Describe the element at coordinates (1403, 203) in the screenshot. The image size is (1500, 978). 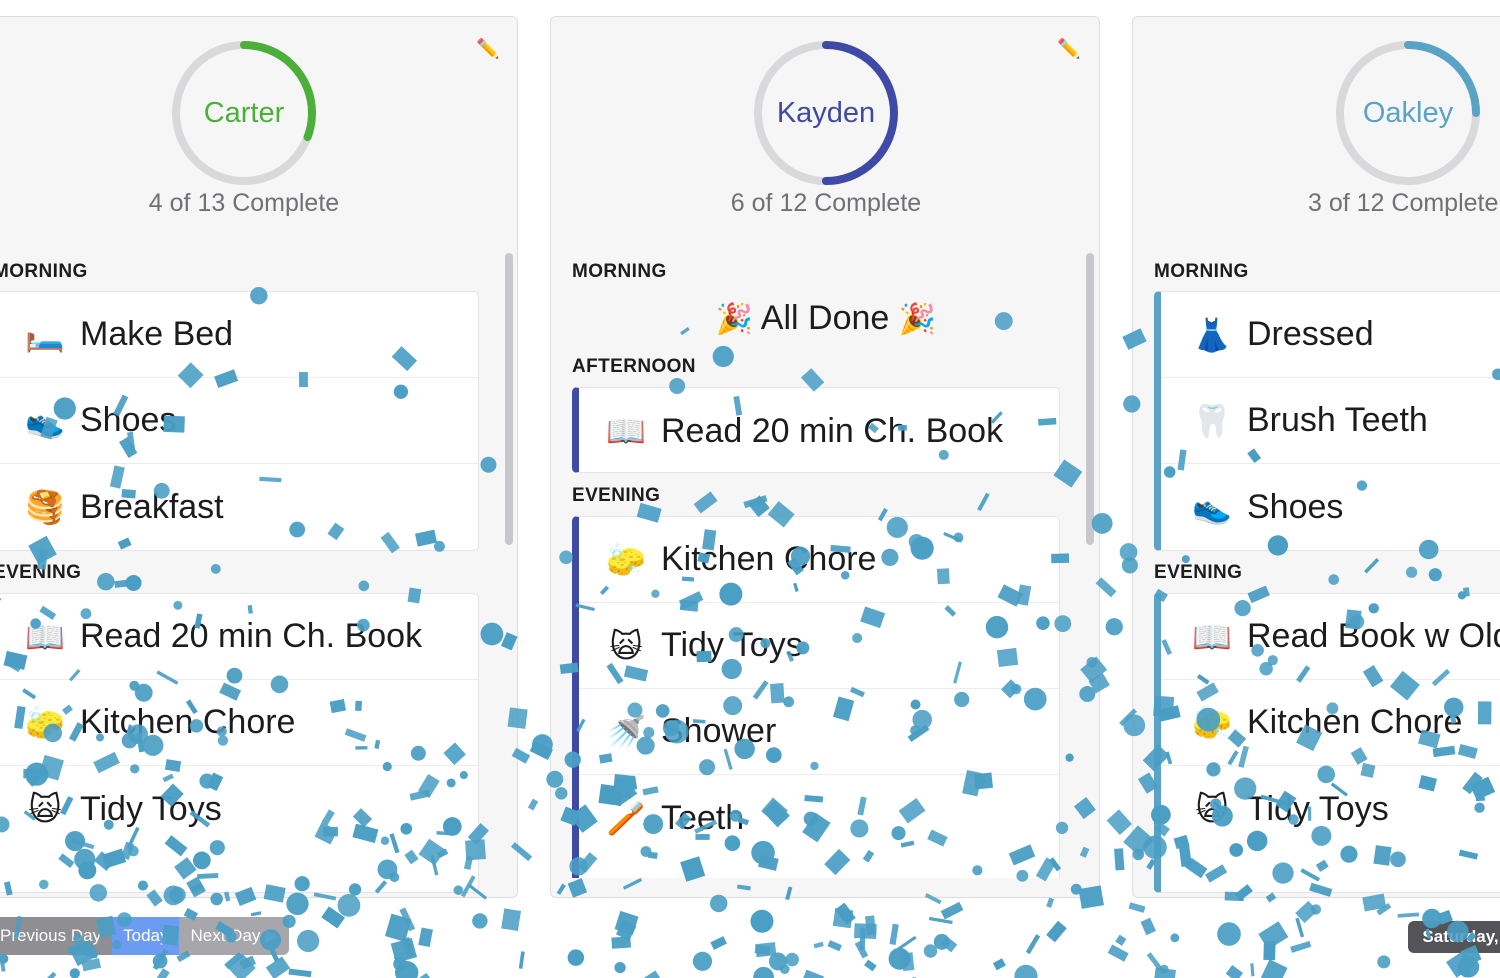
I see `completion-summary: 3 of 12 Complete` at that location.